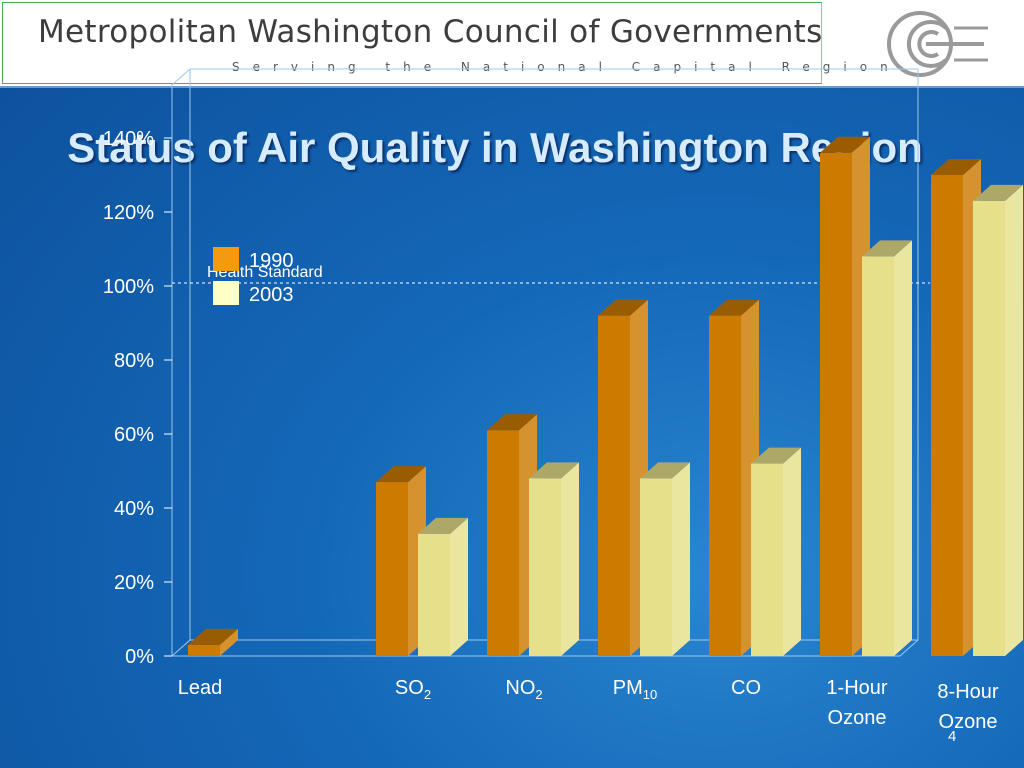 This screenshot has width=1024, height=768. What do you see at coordinates (271, 261) in the screenshot?
I see `legend-label-1990: 1990` at bounding box center [271, 261].